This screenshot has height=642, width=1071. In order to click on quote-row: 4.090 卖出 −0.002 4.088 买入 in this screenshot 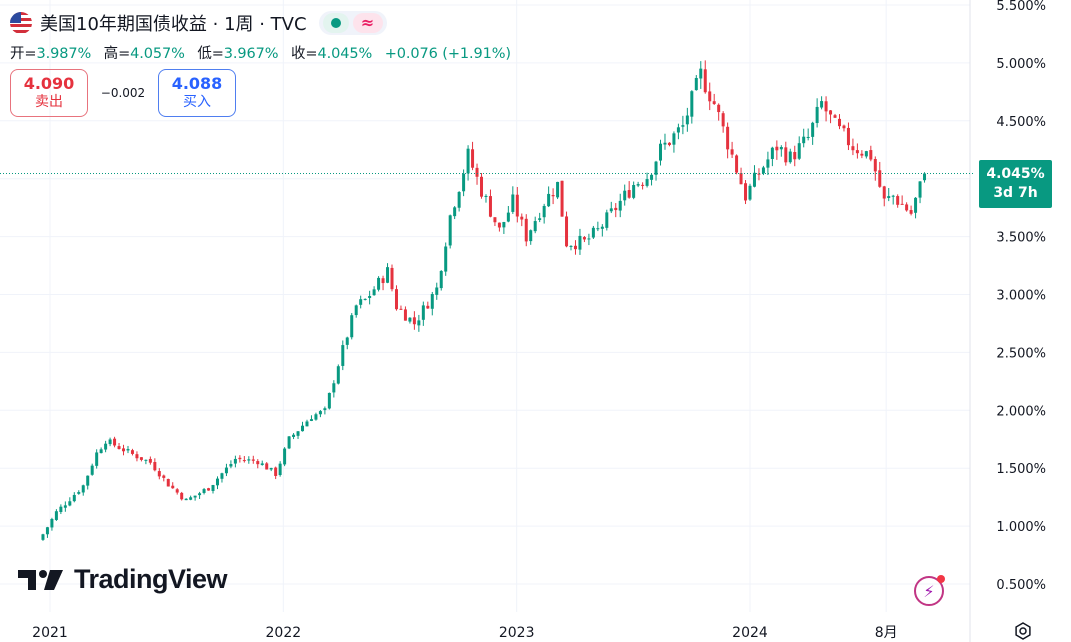, I will do `click(264, 93)`.